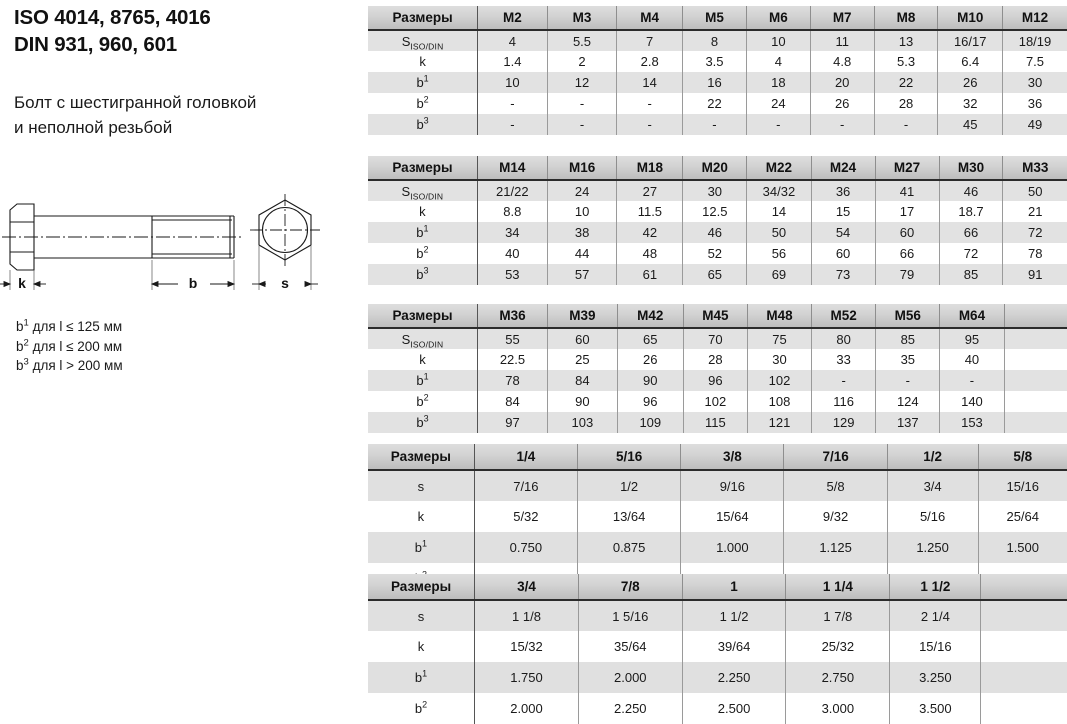 Image resolution: width=1067 pixels, height=724 pixels. I want to click on header-size-M48: M48, so click(780, 316).